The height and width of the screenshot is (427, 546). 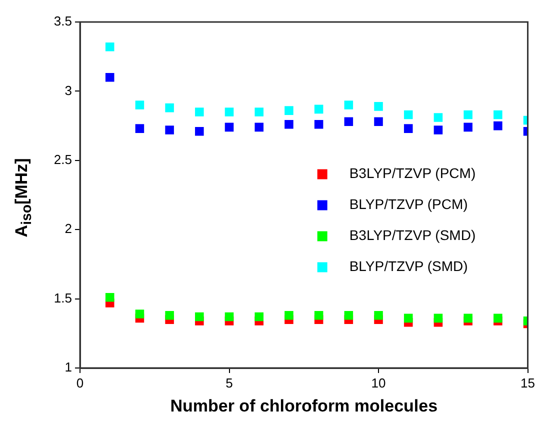 I want to click on legend-label: BLYP/TZVP (SMD), so click(x=408, y=266).